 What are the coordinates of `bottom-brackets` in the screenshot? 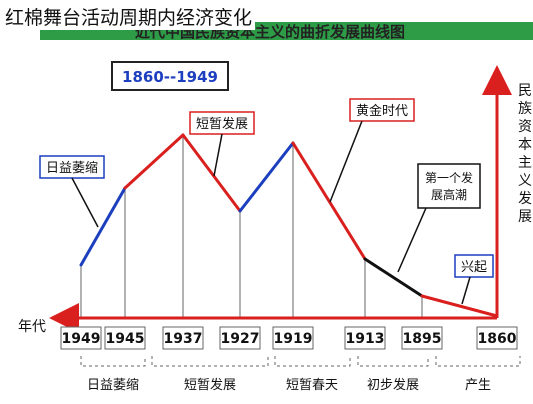 It's located at (300, 361).